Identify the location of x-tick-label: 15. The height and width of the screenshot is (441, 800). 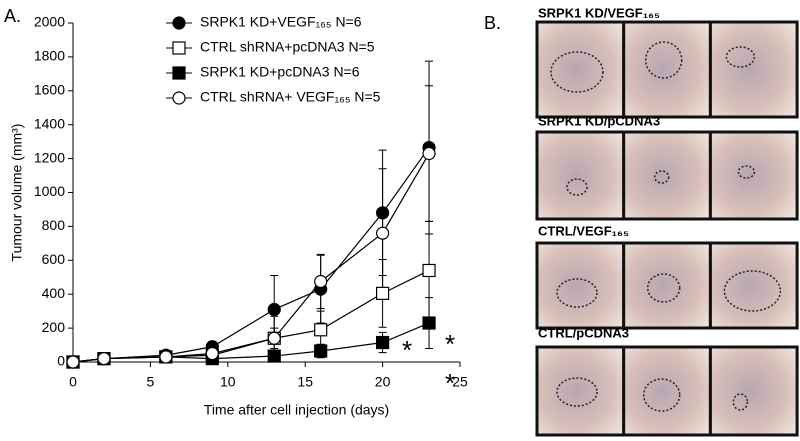
(305, 382).